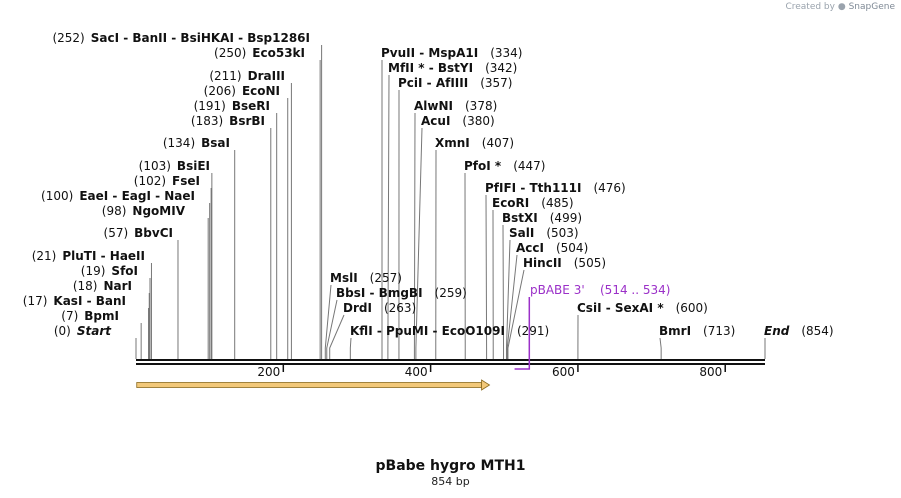 Image resolution: width=901 pixels, height=498 pixels. Describe the element at coordinates (719, 331) in the screenshot. I see `enzyme-position: (713)` at that location.